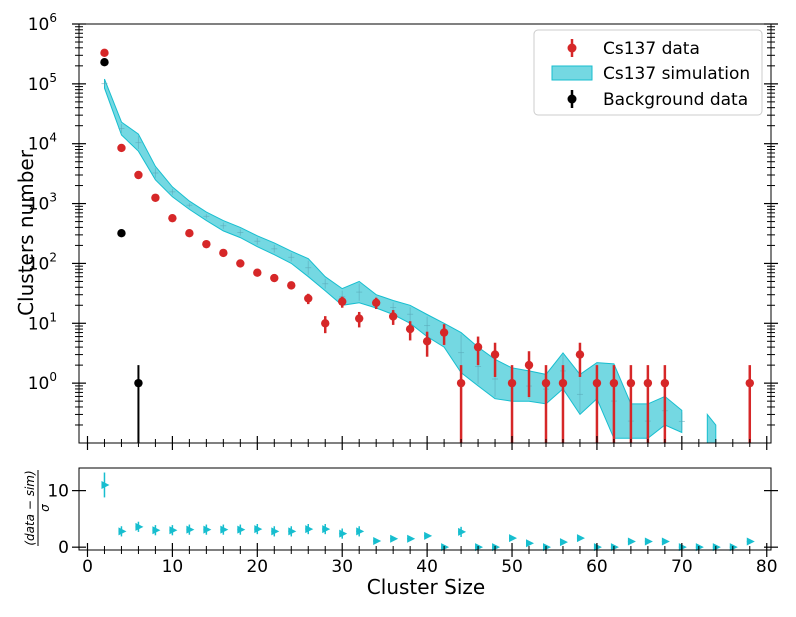 This screenshot has width=796, height=617. Describe the element at coordinates (42, 23) in the screenshot. I see `y-tick-label: 10⁶` at that location.